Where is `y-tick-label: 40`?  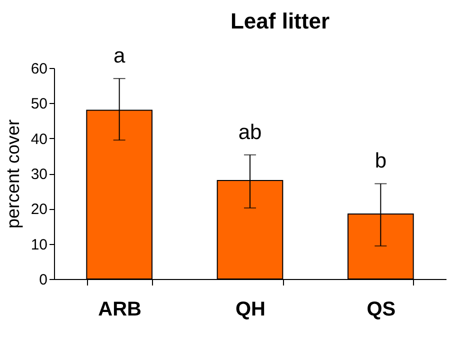
y-tick-label: 40 is located at coordinates (39, 139).